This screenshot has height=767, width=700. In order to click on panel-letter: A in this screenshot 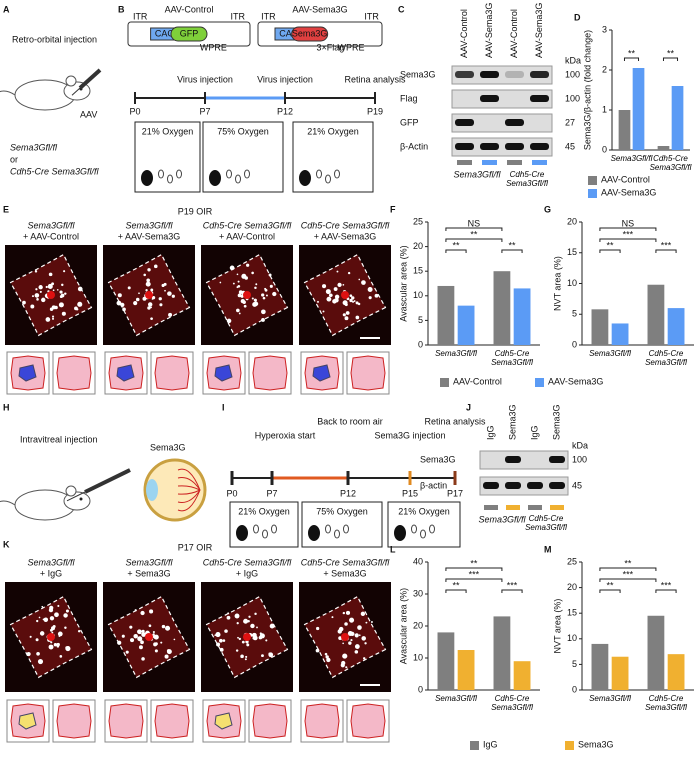, I will do `click(6, 9)`.